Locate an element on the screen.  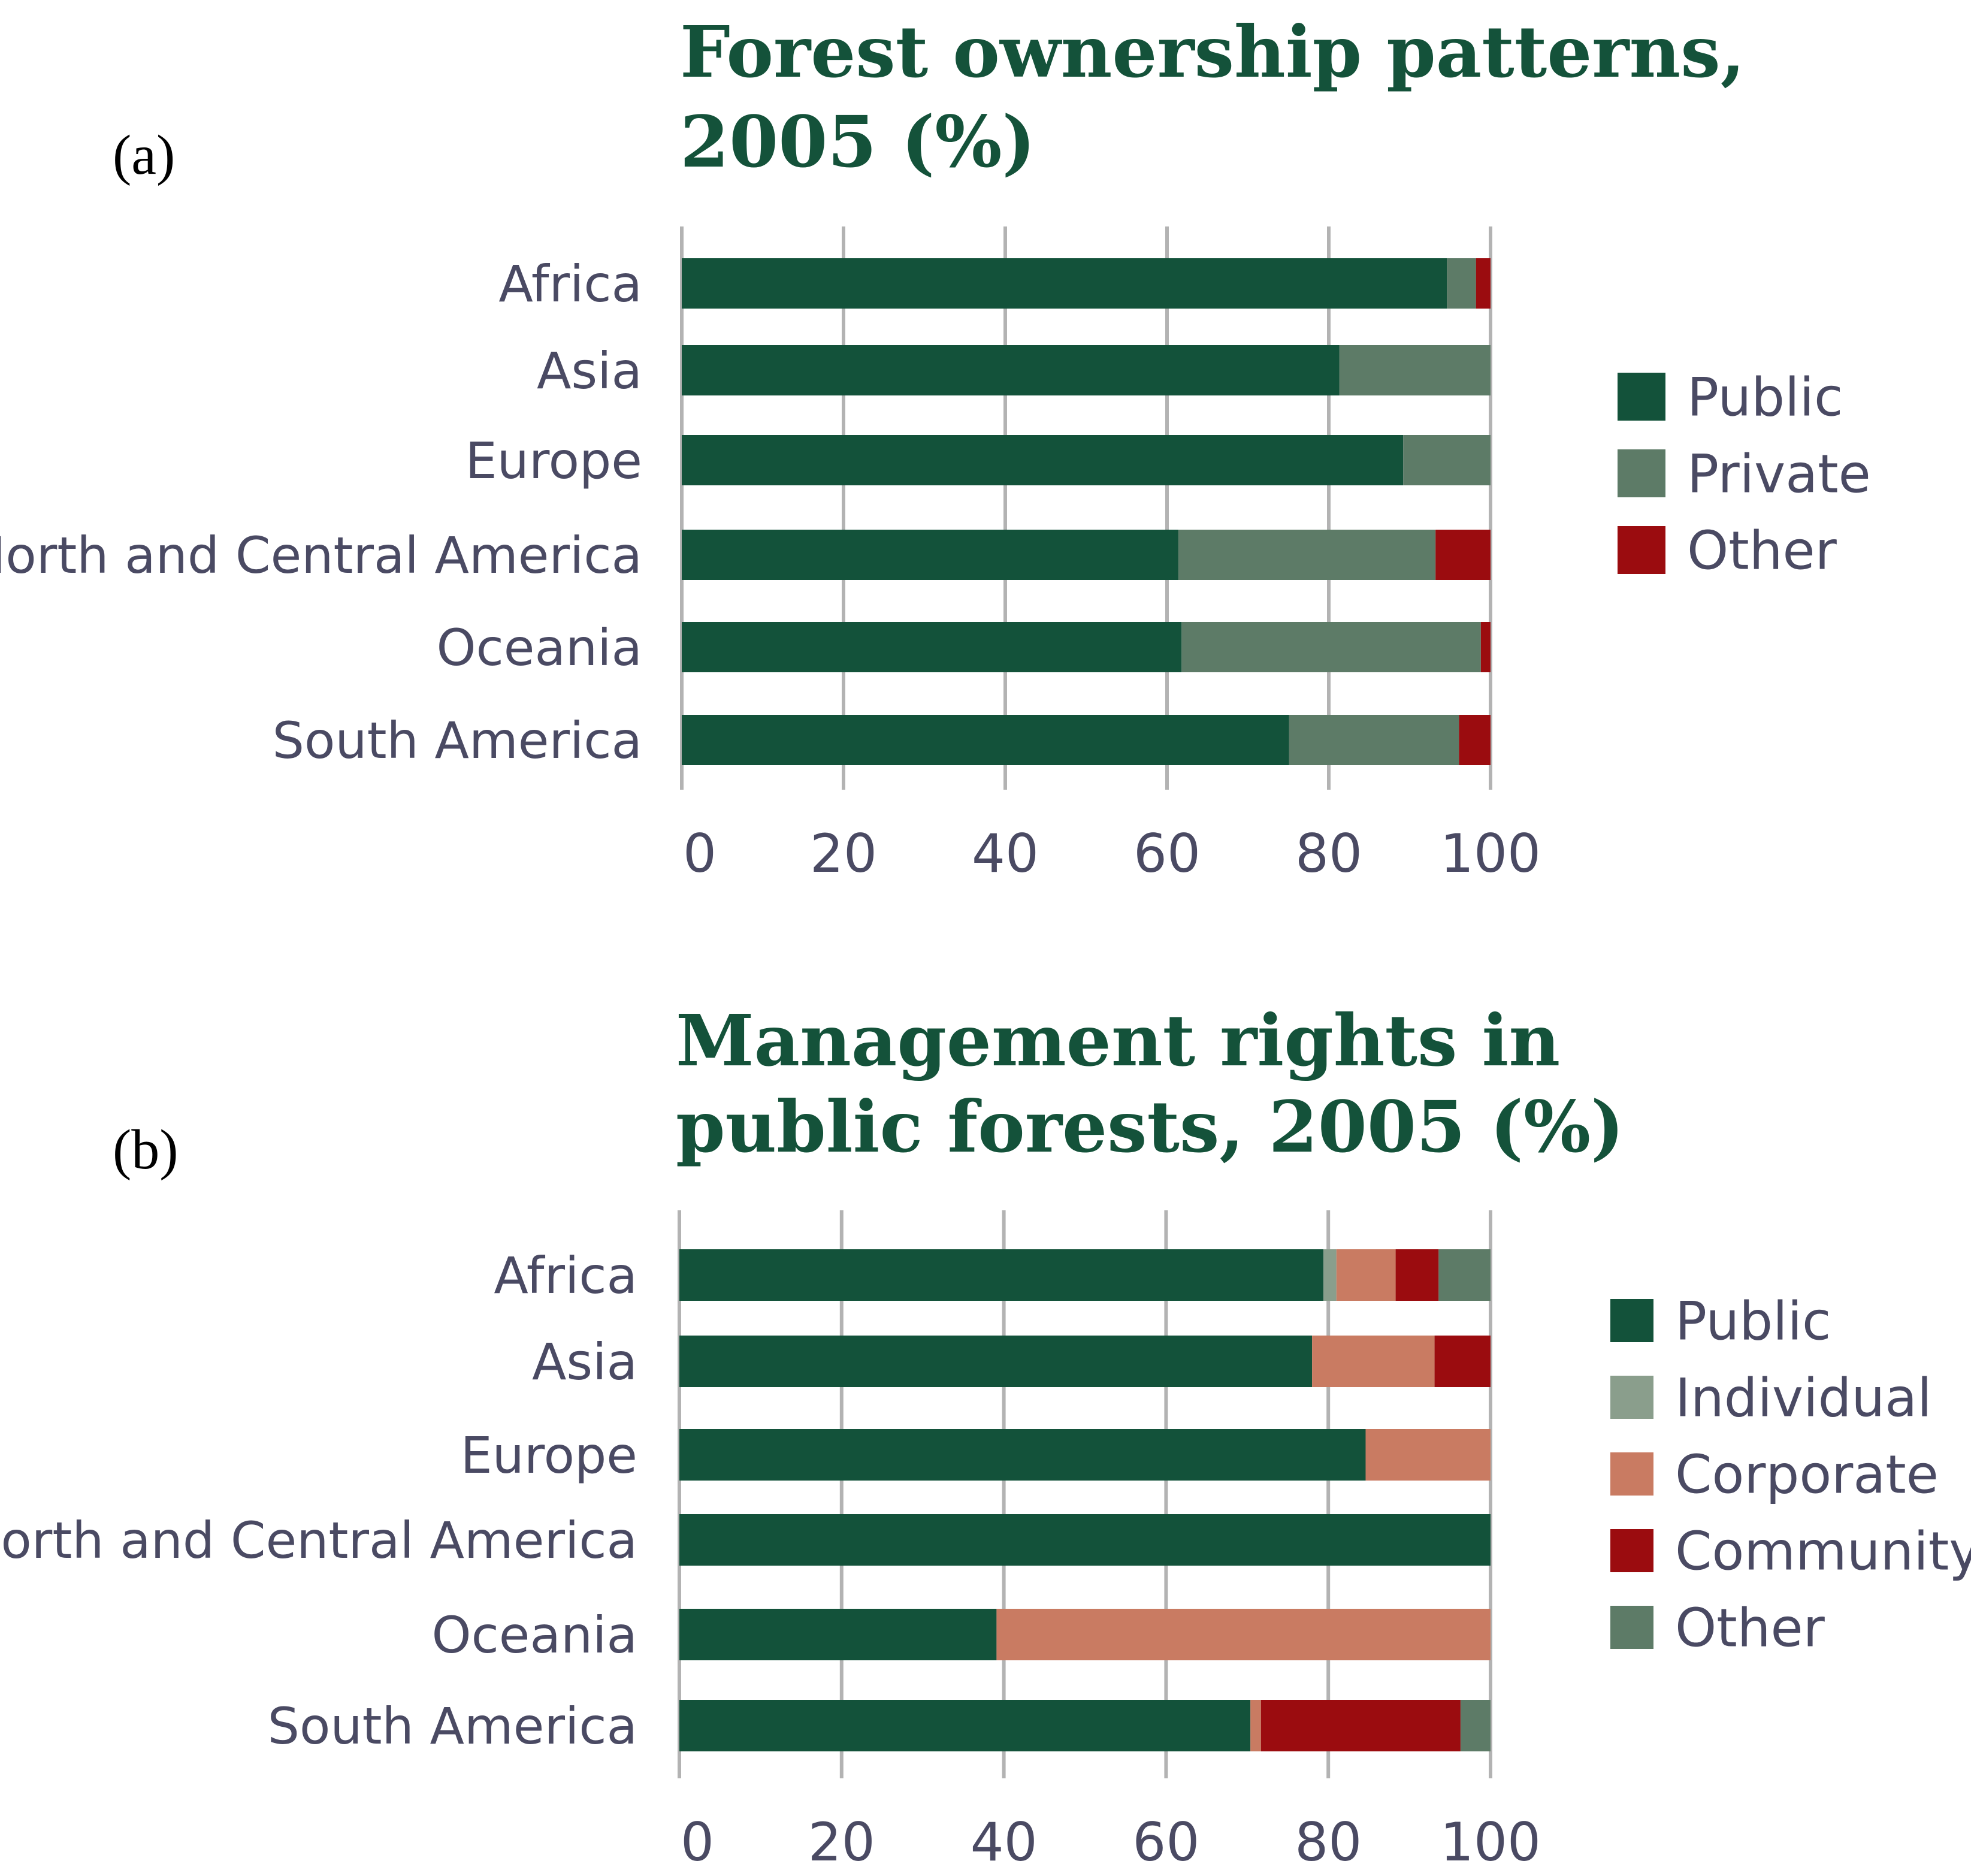
legend-item-a-public: Public is located at coordinates (1730, 397).